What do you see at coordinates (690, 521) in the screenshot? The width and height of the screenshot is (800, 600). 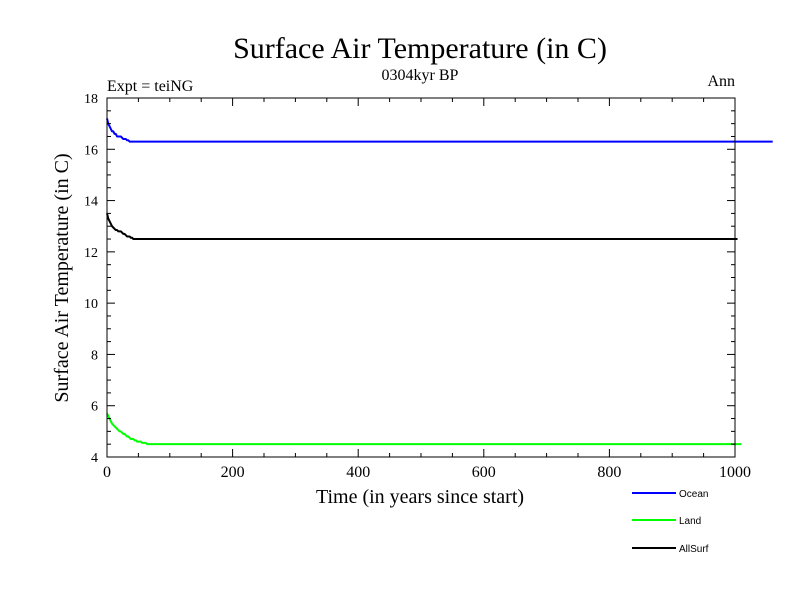 I see `legend-label-land: Land` at bounding box center [690, 521].